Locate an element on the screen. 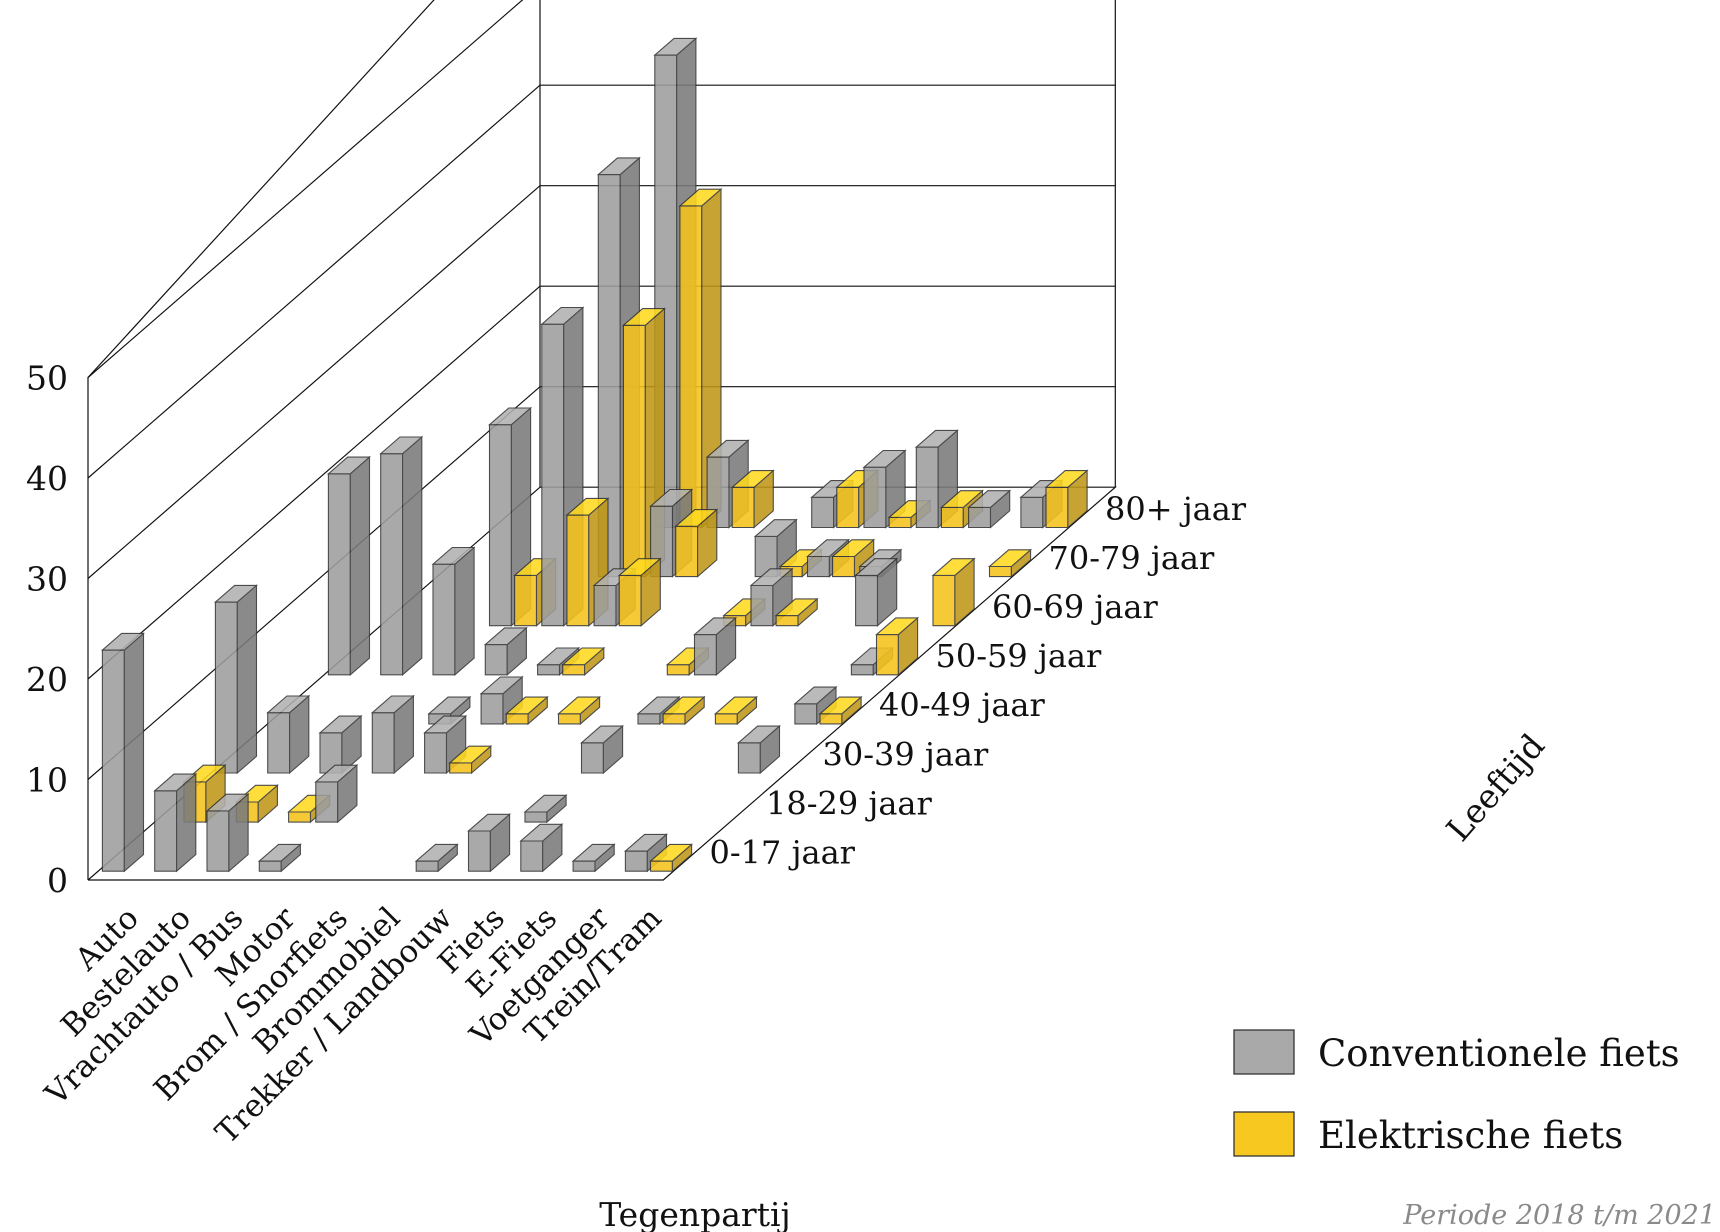 This screenshot has width=1720, height=1232. period-note: Periode 2018 t/m 2021 is located at coordinates (1559, 1215).